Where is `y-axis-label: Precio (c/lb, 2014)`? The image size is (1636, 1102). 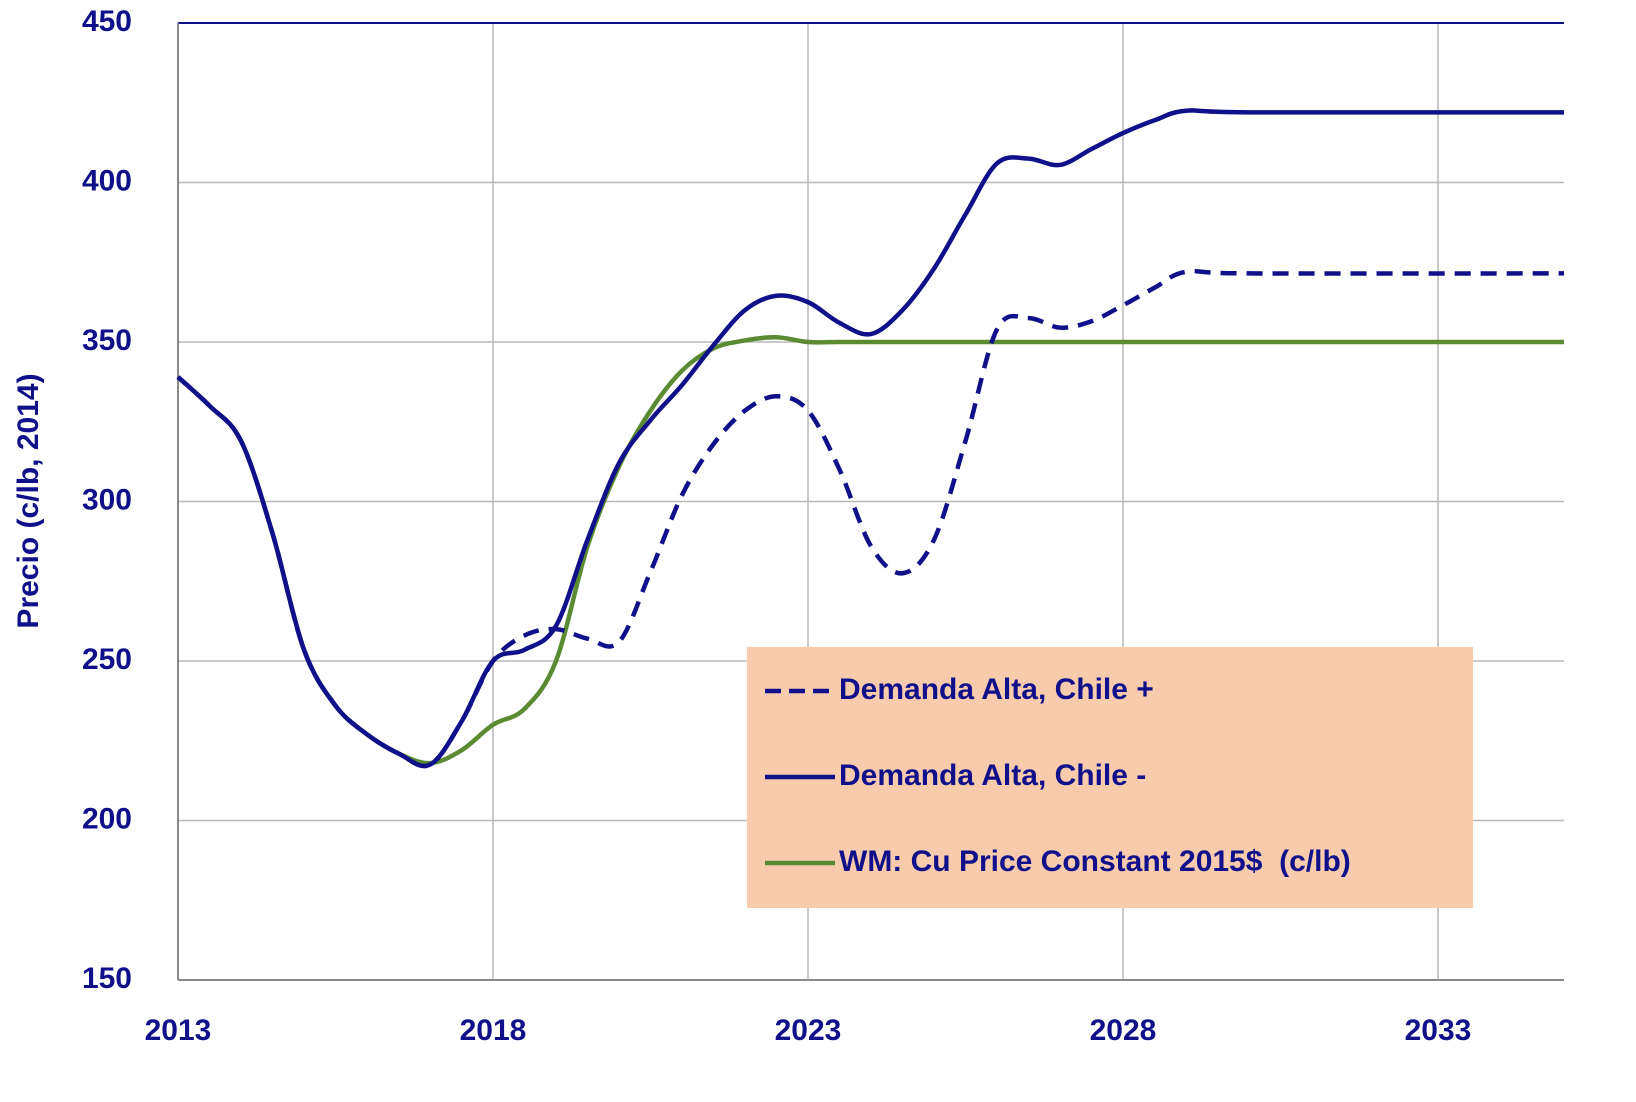
y-axis-label: Precio (c/lb, 2014) is located at coordinates (28, 500).